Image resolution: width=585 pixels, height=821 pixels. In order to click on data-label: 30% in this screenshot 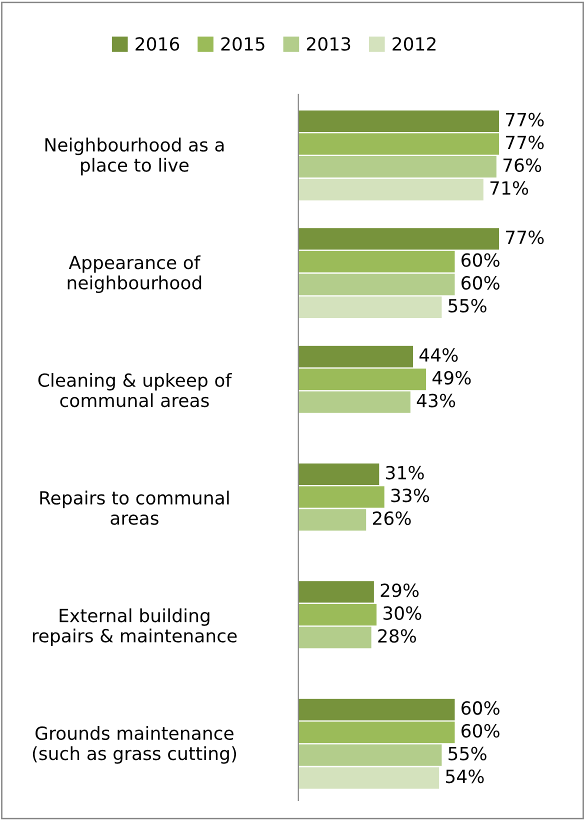, I will do `click(402, 613)`.